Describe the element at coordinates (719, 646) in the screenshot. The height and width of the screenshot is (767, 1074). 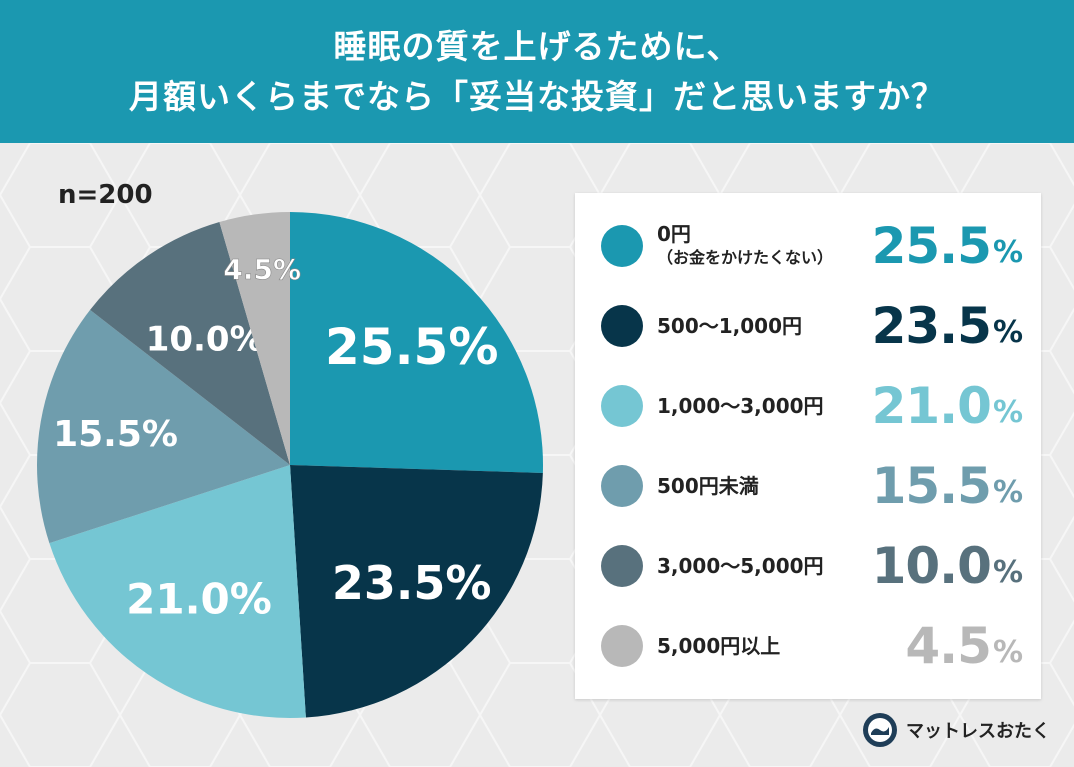
I see `legend-label: 5,000円以上` at that location.